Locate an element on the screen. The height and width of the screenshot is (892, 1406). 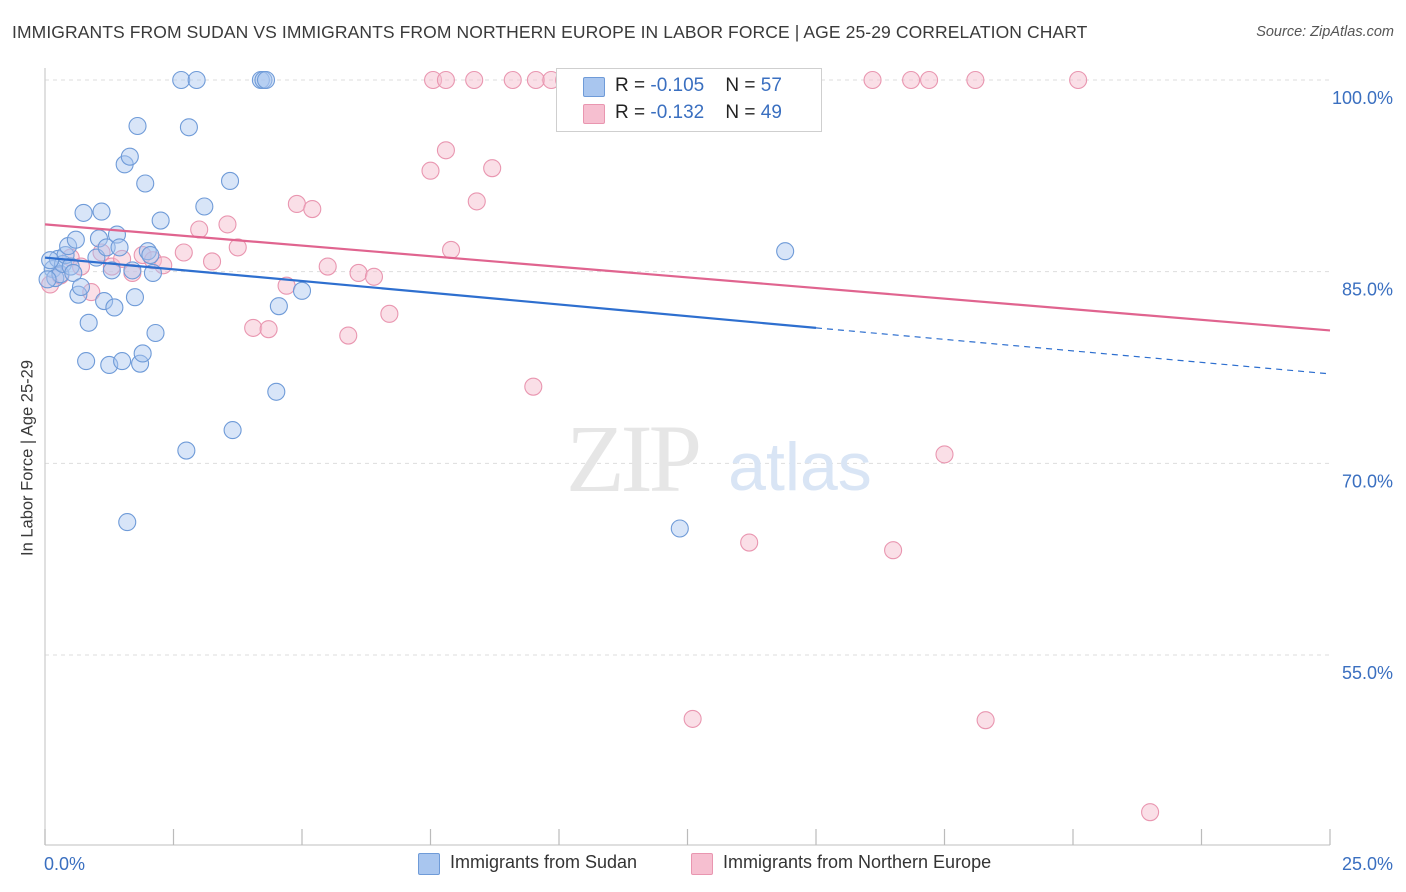
x-tick-label: 0.0% is located at coordinates (64, 864).